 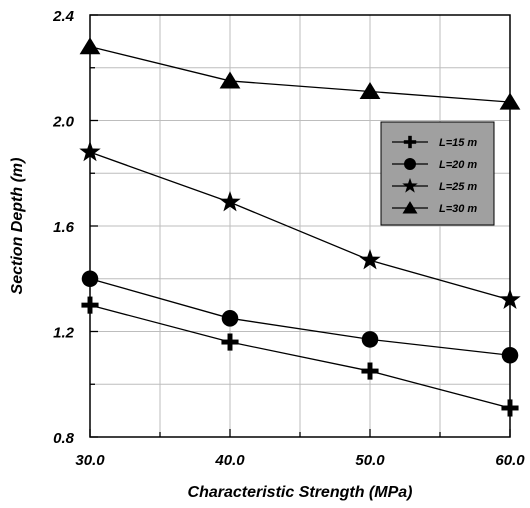 I want to click on x-tick-label: 40.0, so click(x=229, y=460).